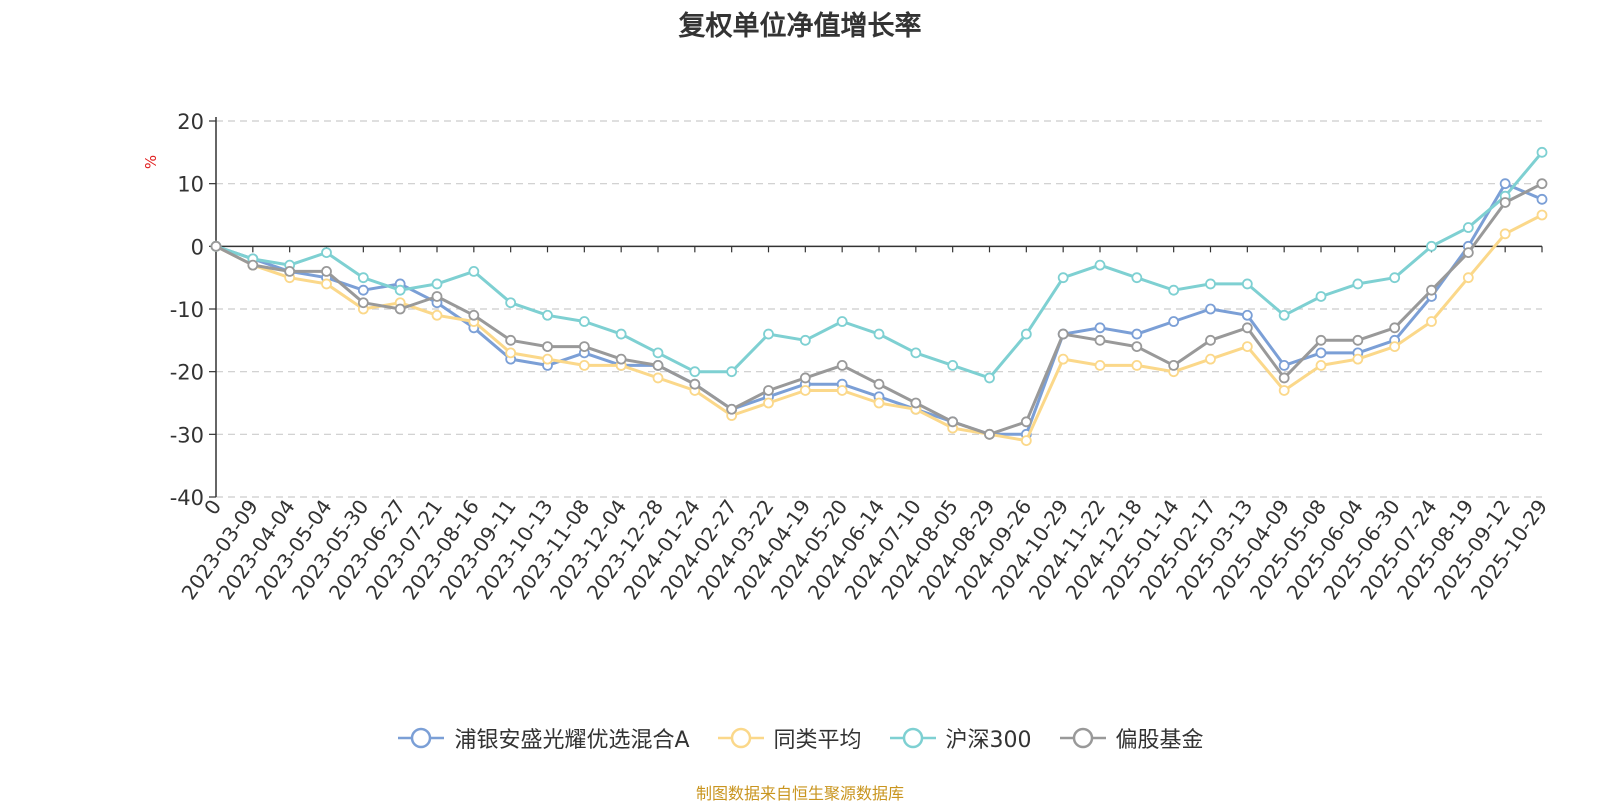 This screenshot has width=1600, height=804. Describe the element at coordinates (190, 122) in the screenshot. I see `y-tick-label: 20` at that location.